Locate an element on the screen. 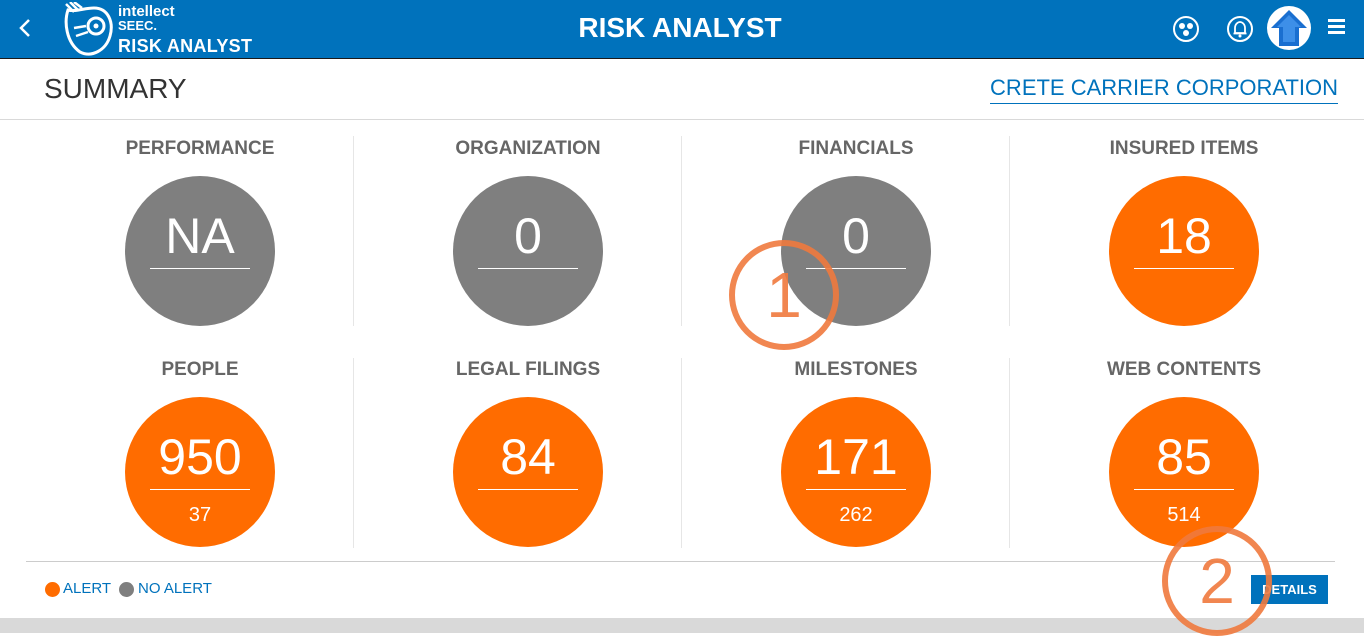 The height and width of the screenshot is (636, 1364). status-circle: NA is located at coordinates (200, 251).